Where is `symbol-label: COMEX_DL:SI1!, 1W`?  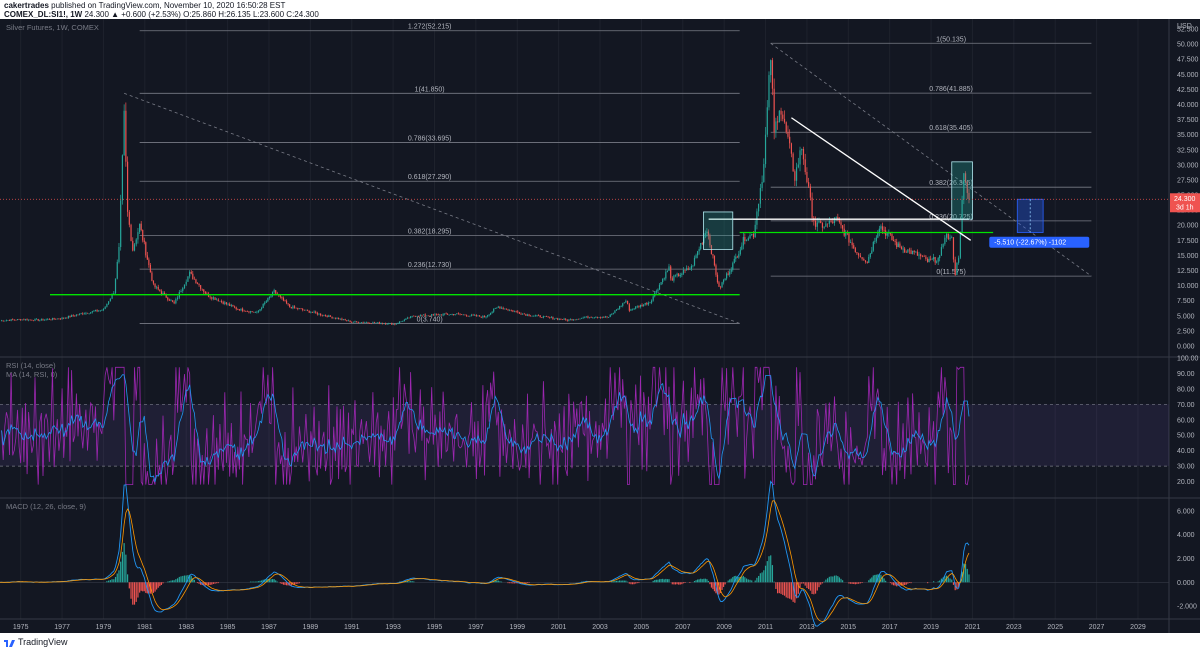
symbol-label: COMEX_DL:SI1!, 1W is located at coordinates (43, 14).